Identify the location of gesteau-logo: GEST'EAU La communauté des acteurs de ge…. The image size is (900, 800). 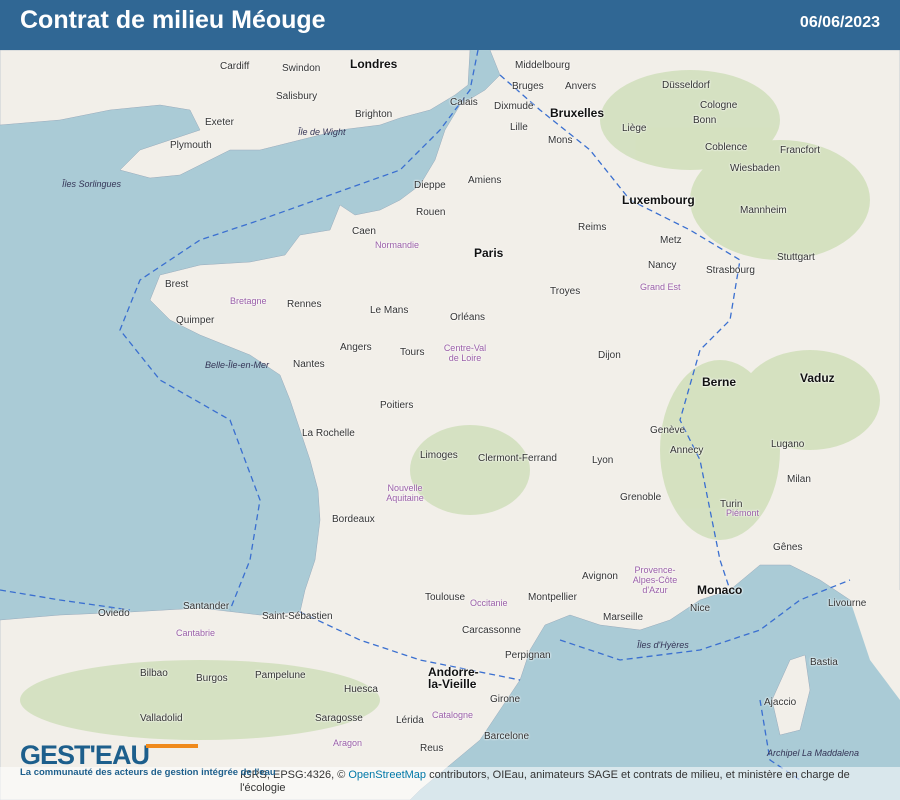
(148, 759).